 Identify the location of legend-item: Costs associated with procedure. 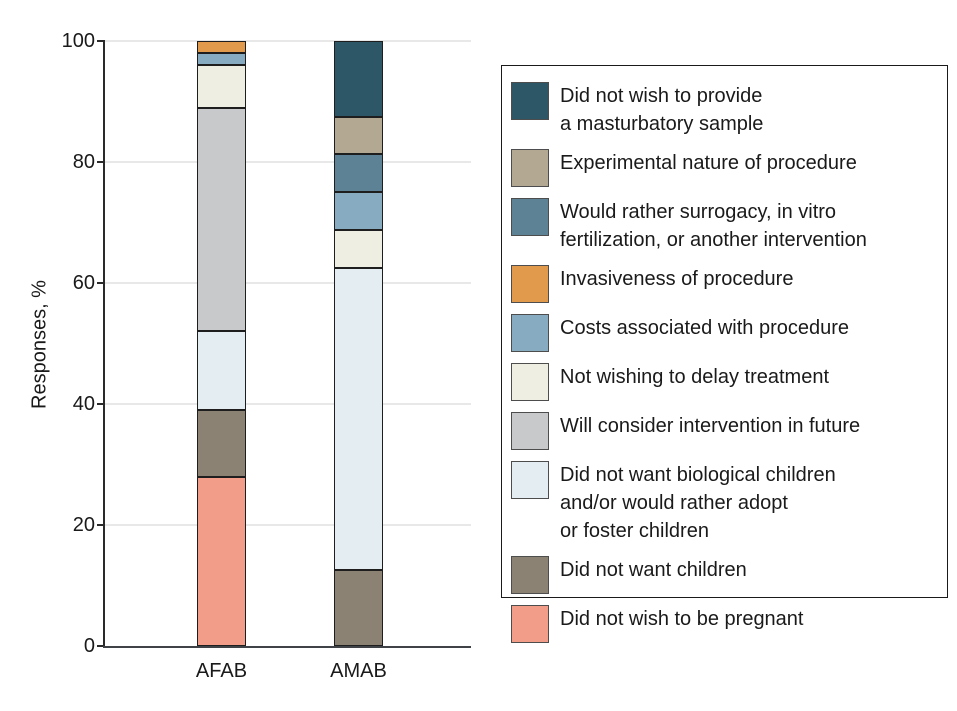
(724, 333).